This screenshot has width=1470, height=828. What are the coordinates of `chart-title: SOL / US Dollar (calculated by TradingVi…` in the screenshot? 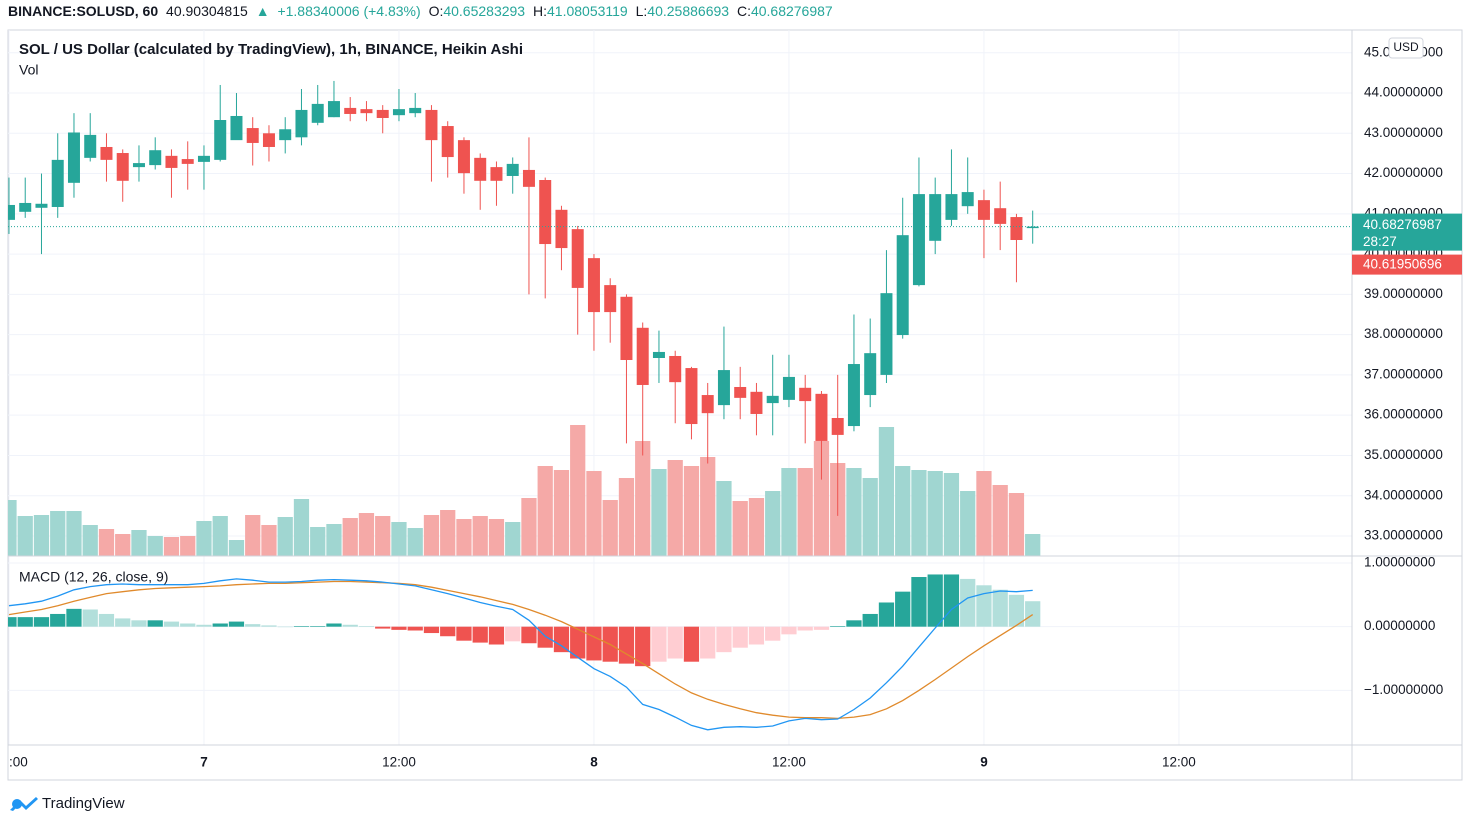 It's located at (271, 49).